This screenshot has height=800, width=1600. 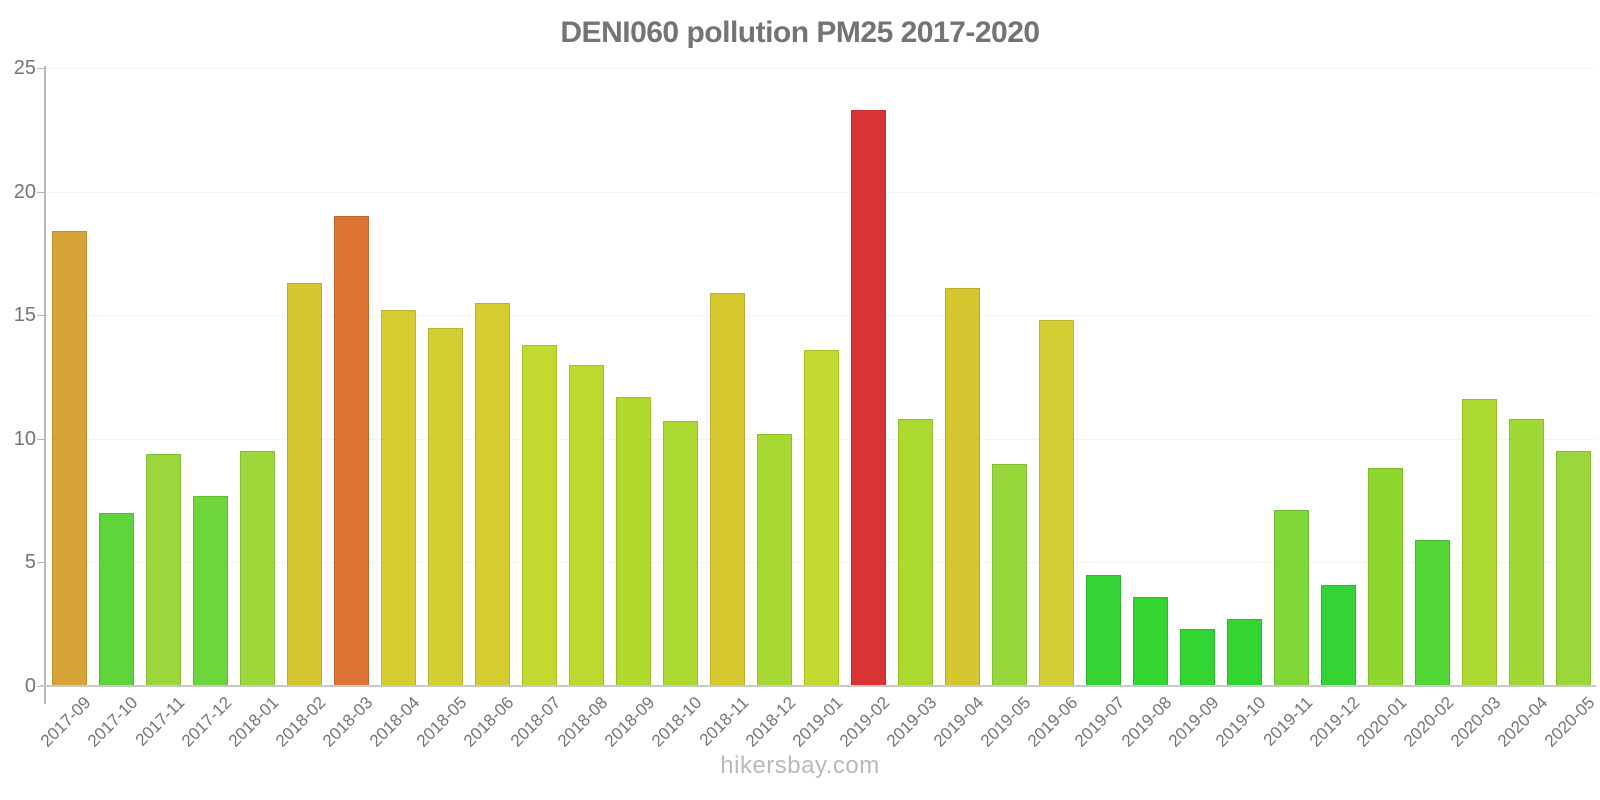 What do you see at coordinates (30, 562) in the screenshot?
I see `y-axis-tick-label: 5` at bounding box center [30, 562].